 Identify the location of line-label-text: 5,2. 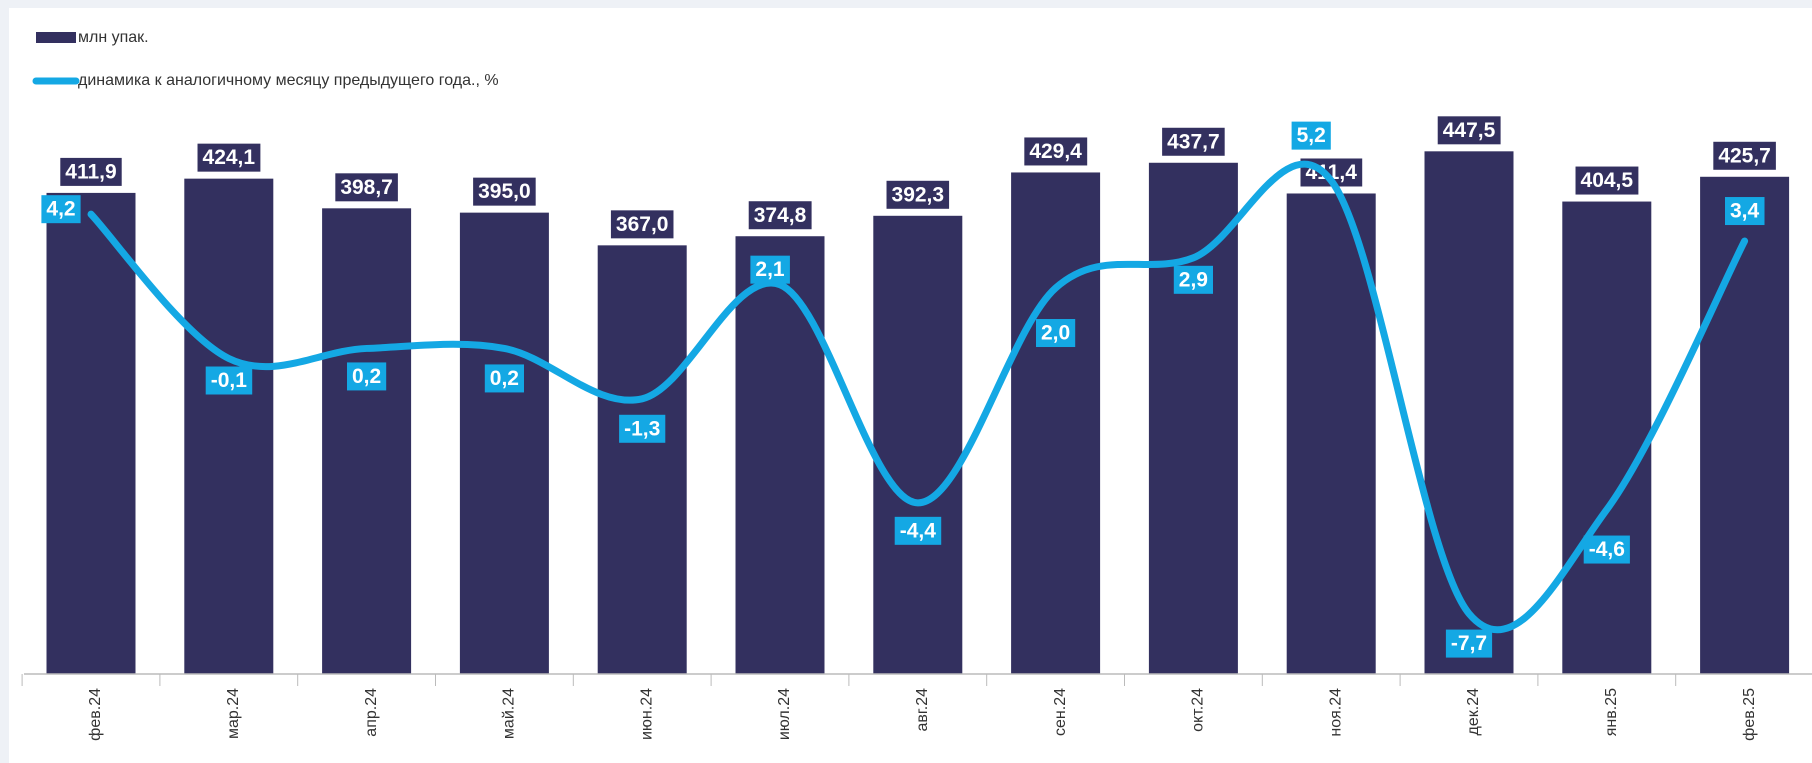
(1311, 135).